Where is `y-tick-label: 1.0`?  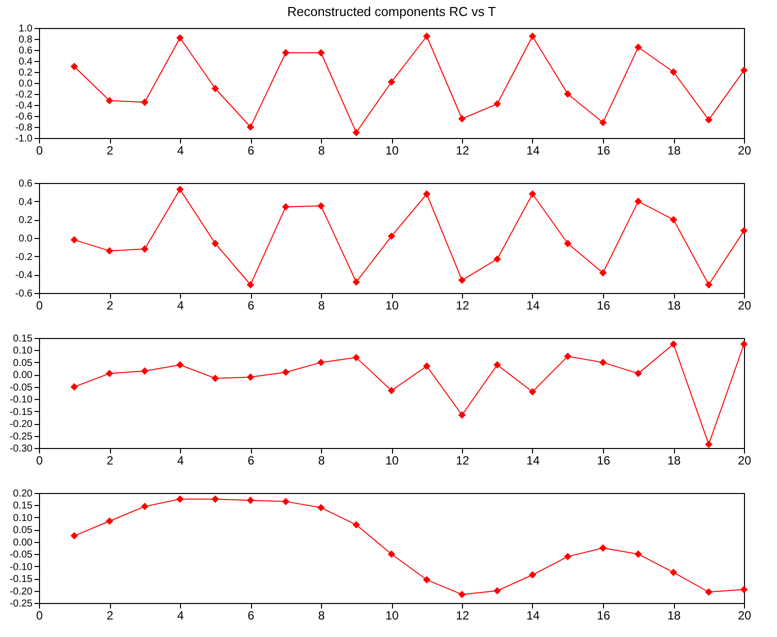 y-tick-label: 1.0 is located at coordinates (25, 29).